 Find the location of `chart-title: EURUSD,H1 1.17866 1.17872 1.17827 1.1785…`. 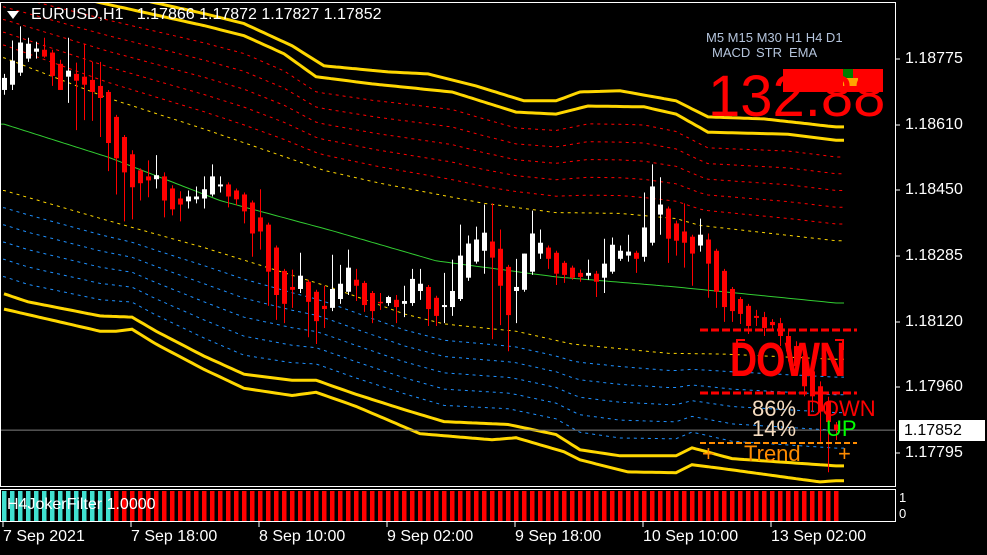

chart-title: EURUSD,H1 1.17866 1.17872 1.17827 1.1785… is located at coordinates (206, 15).